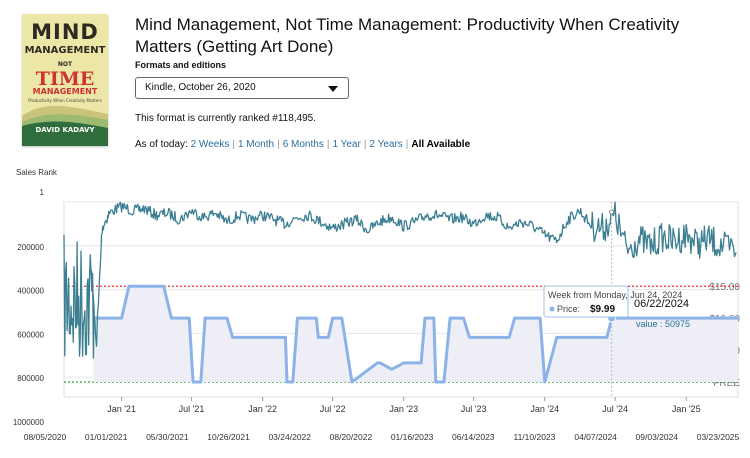  Describe the element at coordinates (29, 307) in the screenshot. I see `rank-axis-ticks: 1 200000 400000 600000 800000 1000000` at that location.